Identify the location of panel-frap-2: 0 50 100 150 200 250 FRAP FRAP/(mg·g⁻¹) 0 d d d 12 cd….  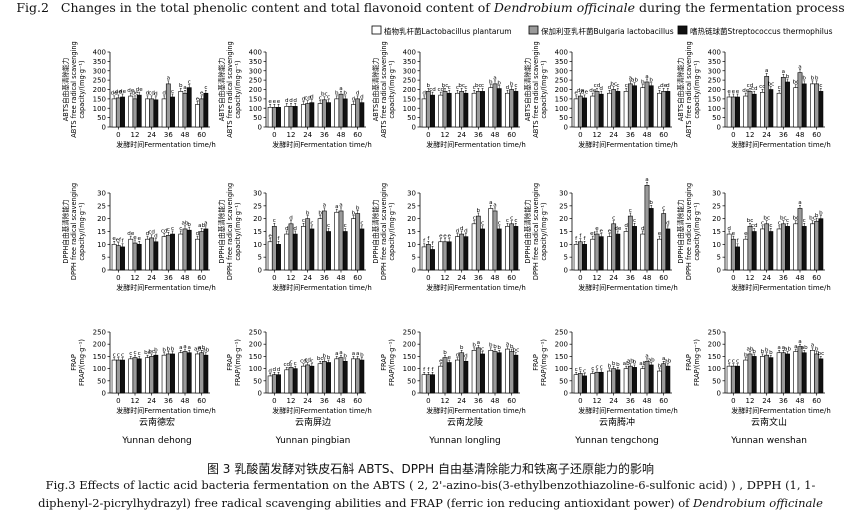
(299, 372).